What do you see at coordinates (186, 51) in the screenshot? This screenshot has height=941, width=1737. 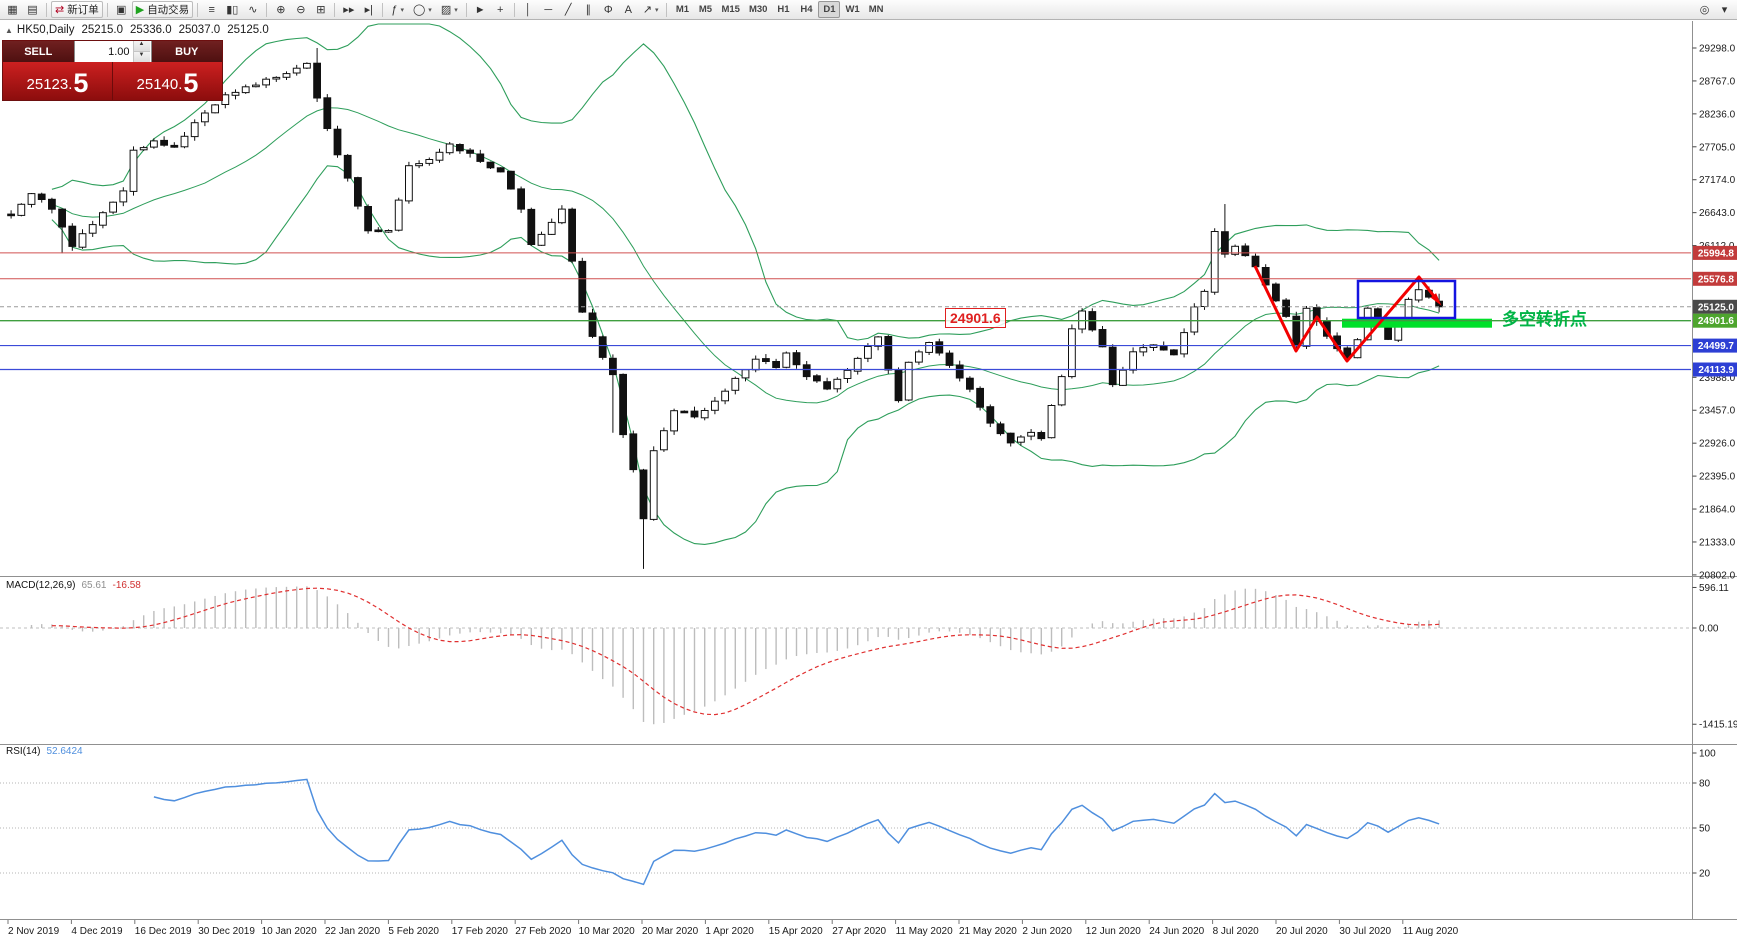 I see `buy-header-label: BUY` at bounding box center [186, 51].